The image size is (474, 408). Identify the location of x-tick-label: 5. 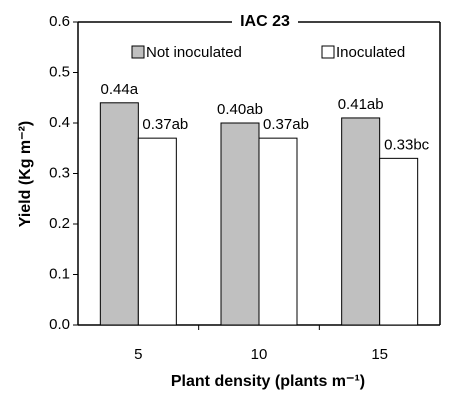
(138, 354).